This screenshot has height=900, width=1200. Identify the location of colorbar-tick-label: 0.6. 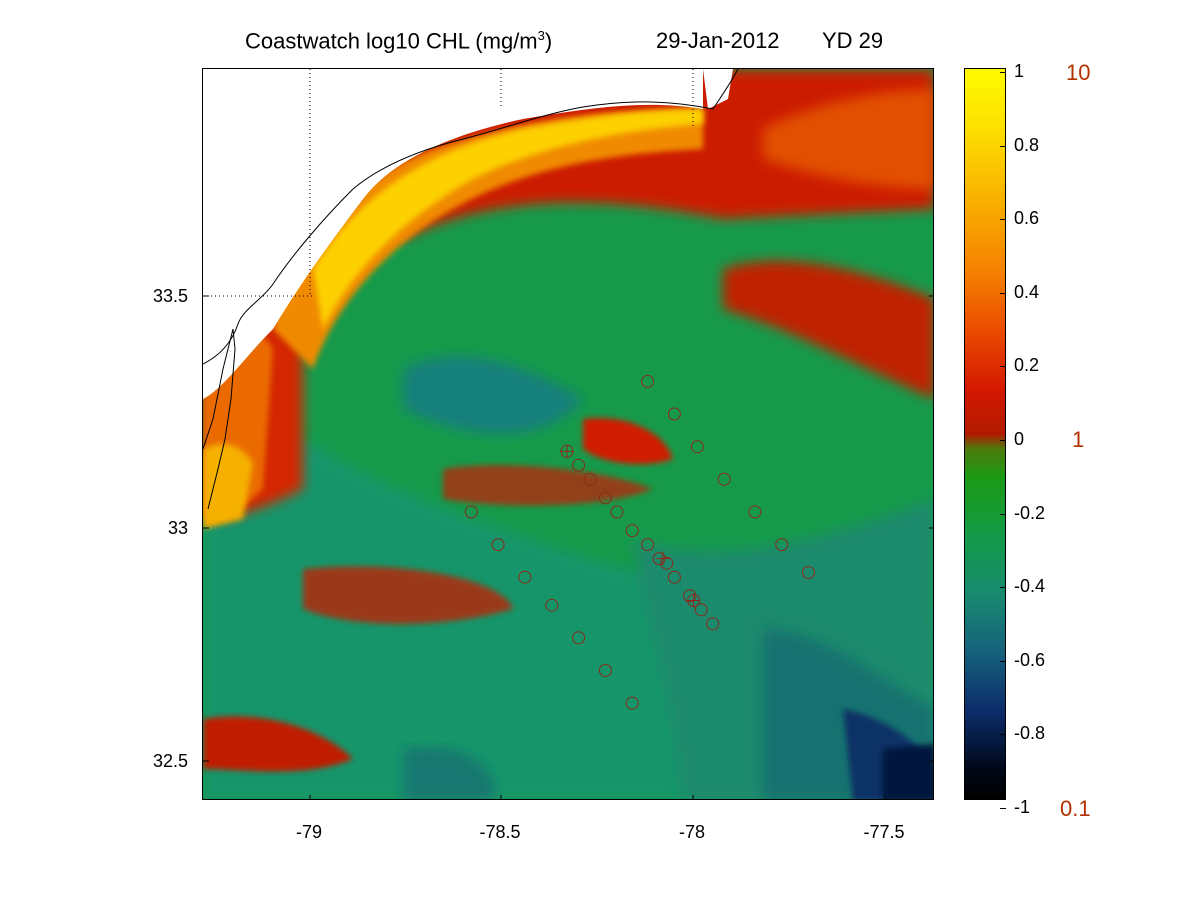
(1027, 218).